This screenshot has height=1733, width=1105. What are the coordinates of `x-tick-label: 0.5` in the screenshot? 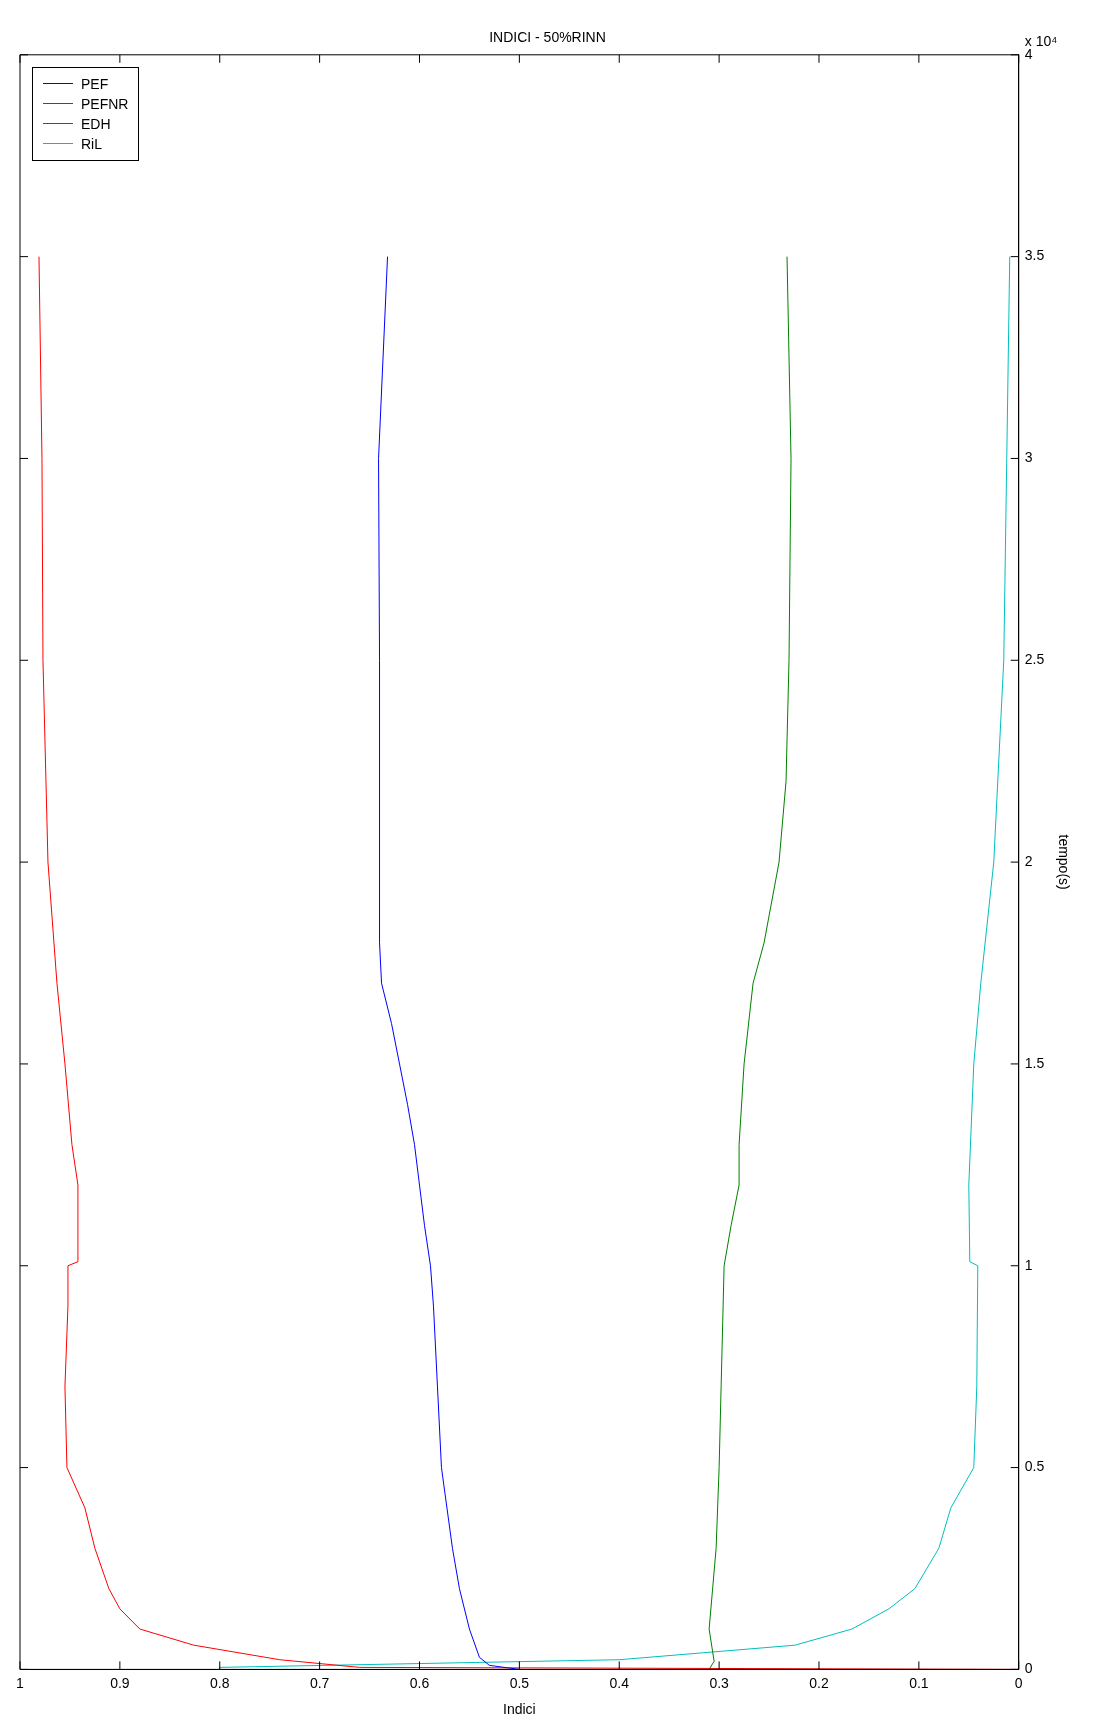 It's located at (519, 1682).